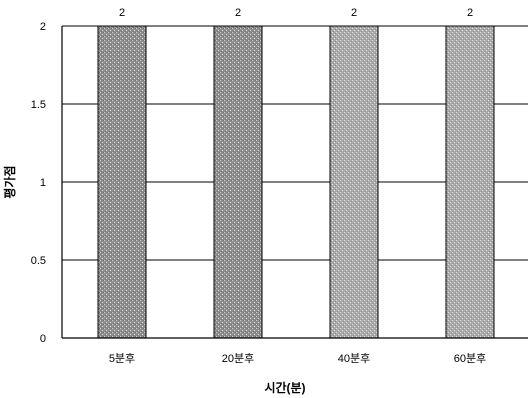 This screenshot has height=398, width=528. What do you see at coordinates (43, 27) in the screenshot?
I see `y-tick-label: 2` at bounding box center [43, 27].